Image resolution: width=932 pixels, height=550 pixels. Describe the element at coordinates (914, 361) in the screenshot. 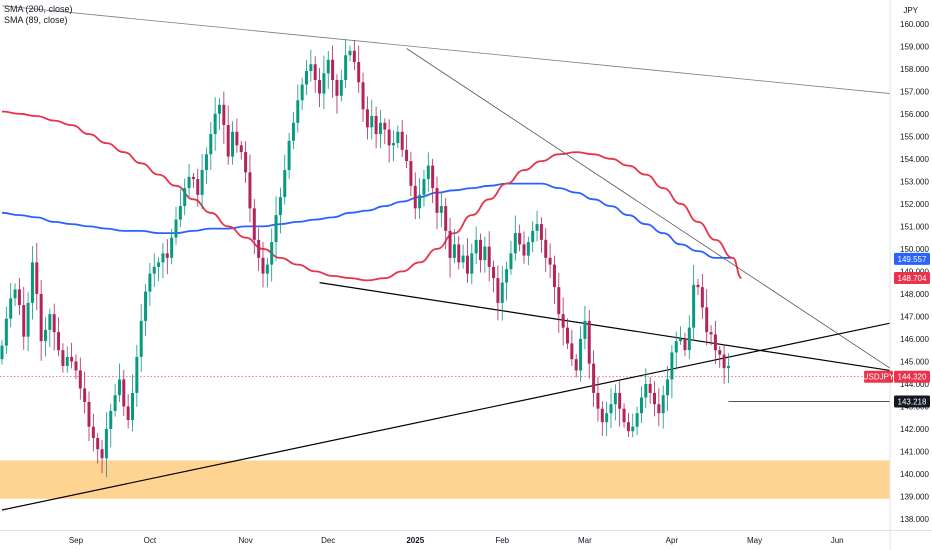

I see `y-tick-label: 145.000` at that location.